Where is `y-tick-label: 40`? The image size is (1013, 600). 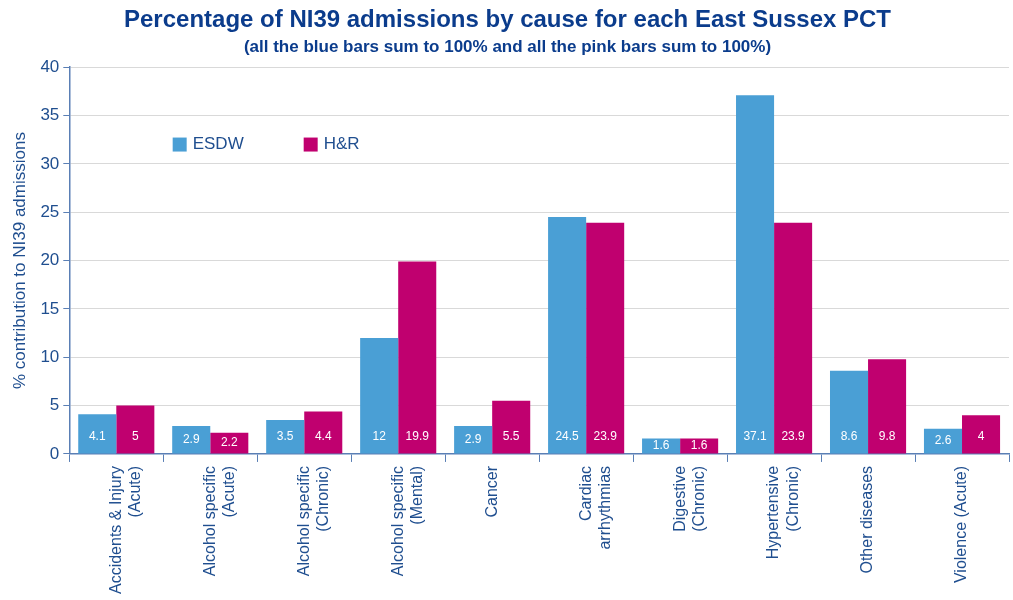 y-tick-label: 40 is located at coordinates (50, 66).